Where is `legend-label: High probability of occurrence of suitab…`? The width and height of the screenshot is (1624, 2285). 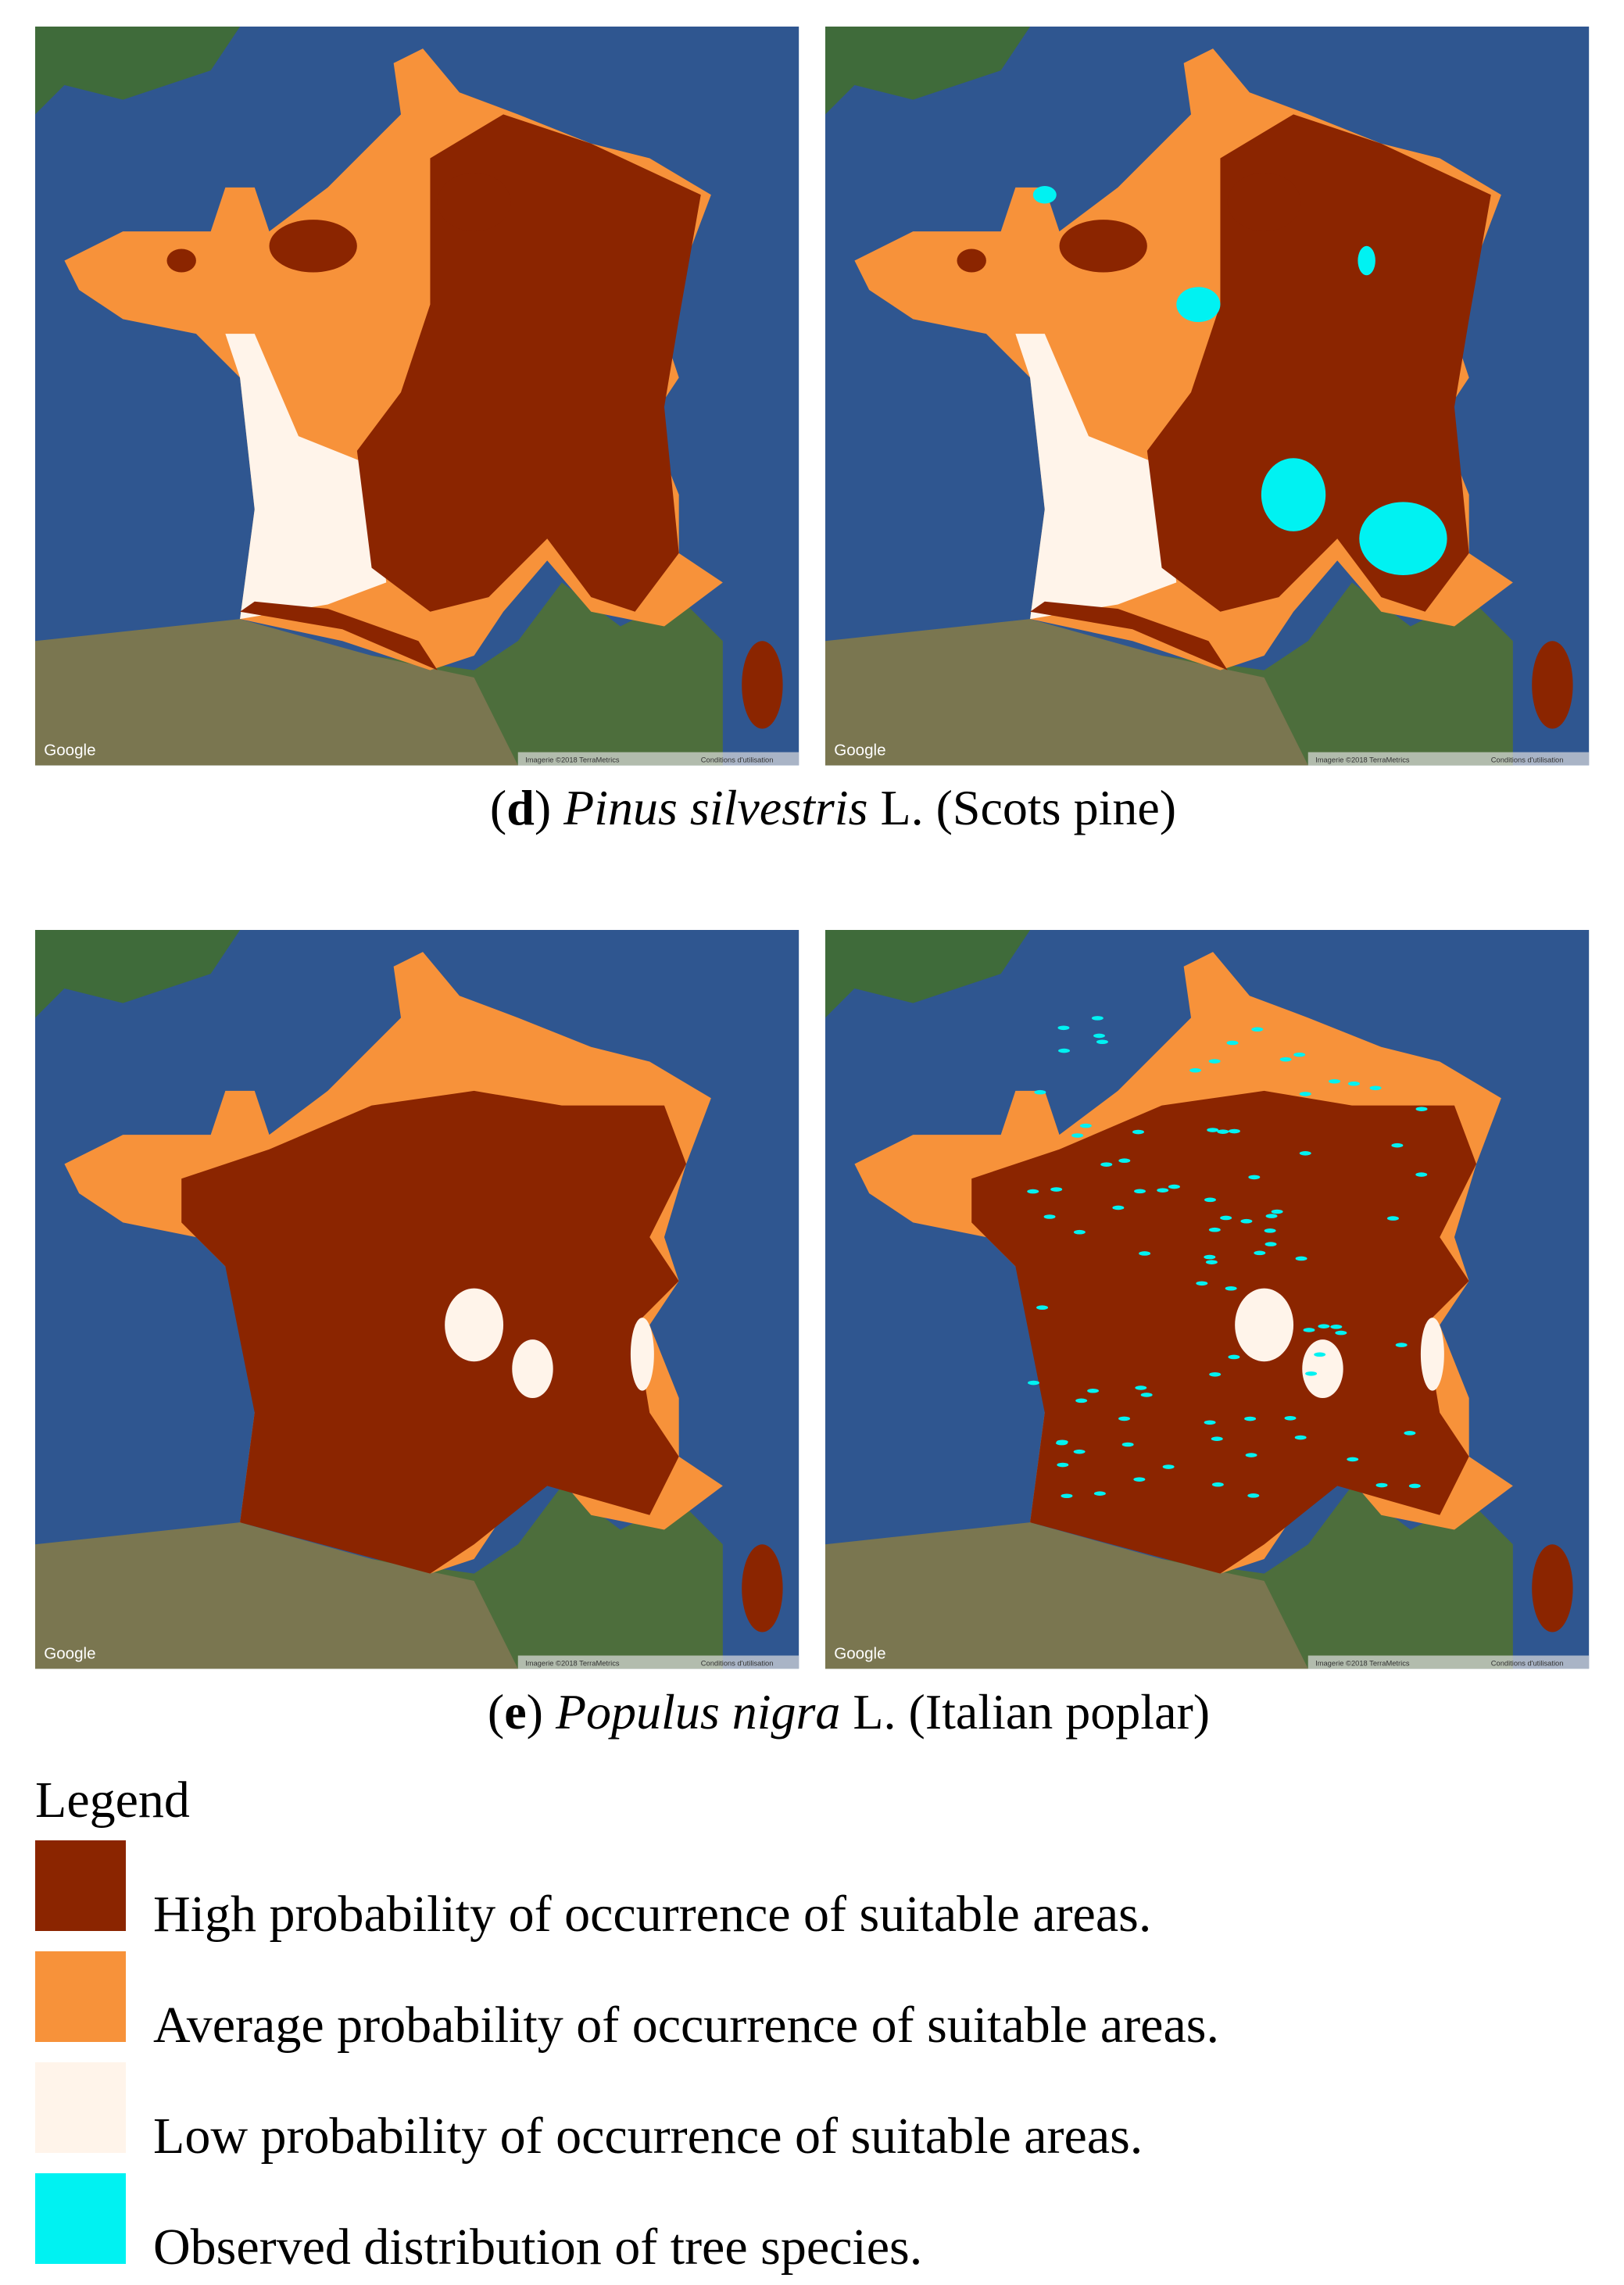 legend-label: High probability of occurrence of suitab… is located at coordinates (652, 1914).